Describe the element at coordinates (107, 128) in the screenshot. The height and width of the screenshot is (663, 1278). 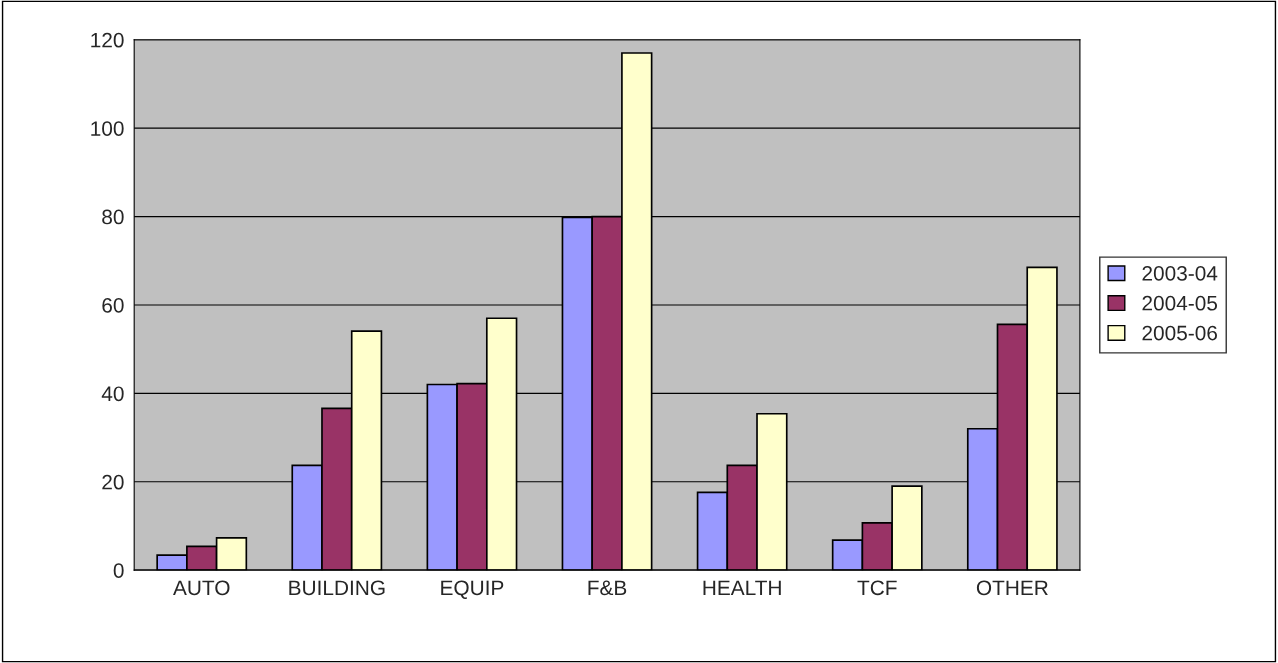
I see `y-tick-label: 100` at that location.